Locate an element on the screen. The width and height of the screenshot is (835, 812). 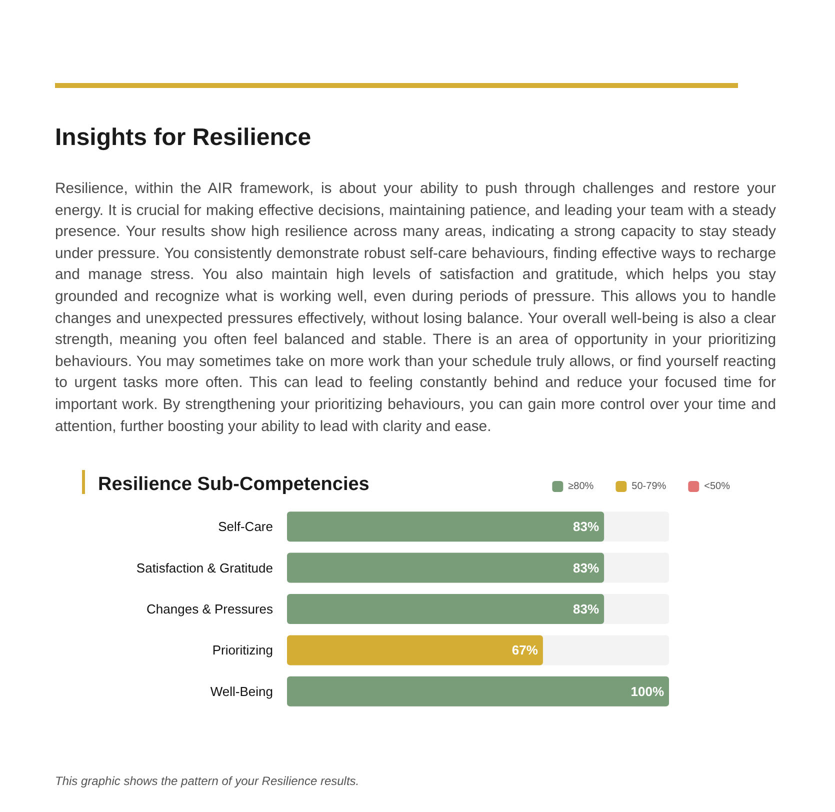
legend-label: ≥80% is located at coordinates (581, 486).